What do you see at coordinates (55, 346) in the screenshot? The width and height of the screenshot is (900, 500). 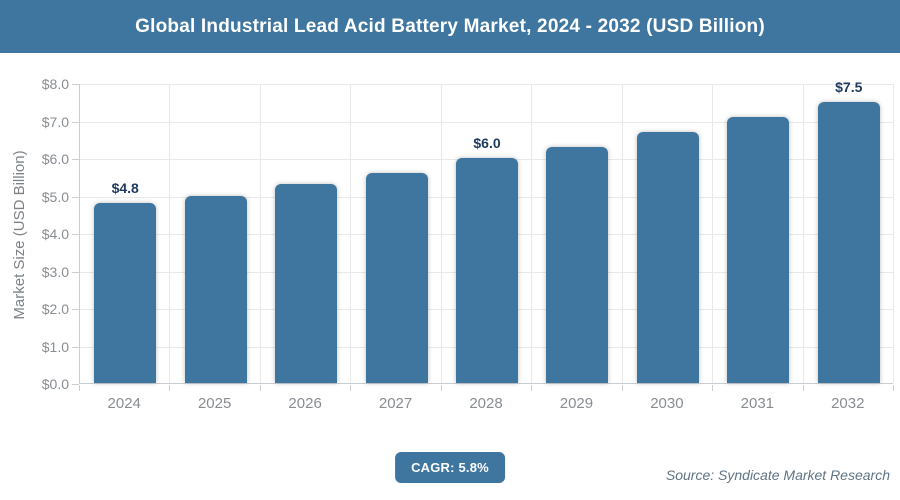 I see `y-tick-label: $1.0` at bounding box center [55, 346].